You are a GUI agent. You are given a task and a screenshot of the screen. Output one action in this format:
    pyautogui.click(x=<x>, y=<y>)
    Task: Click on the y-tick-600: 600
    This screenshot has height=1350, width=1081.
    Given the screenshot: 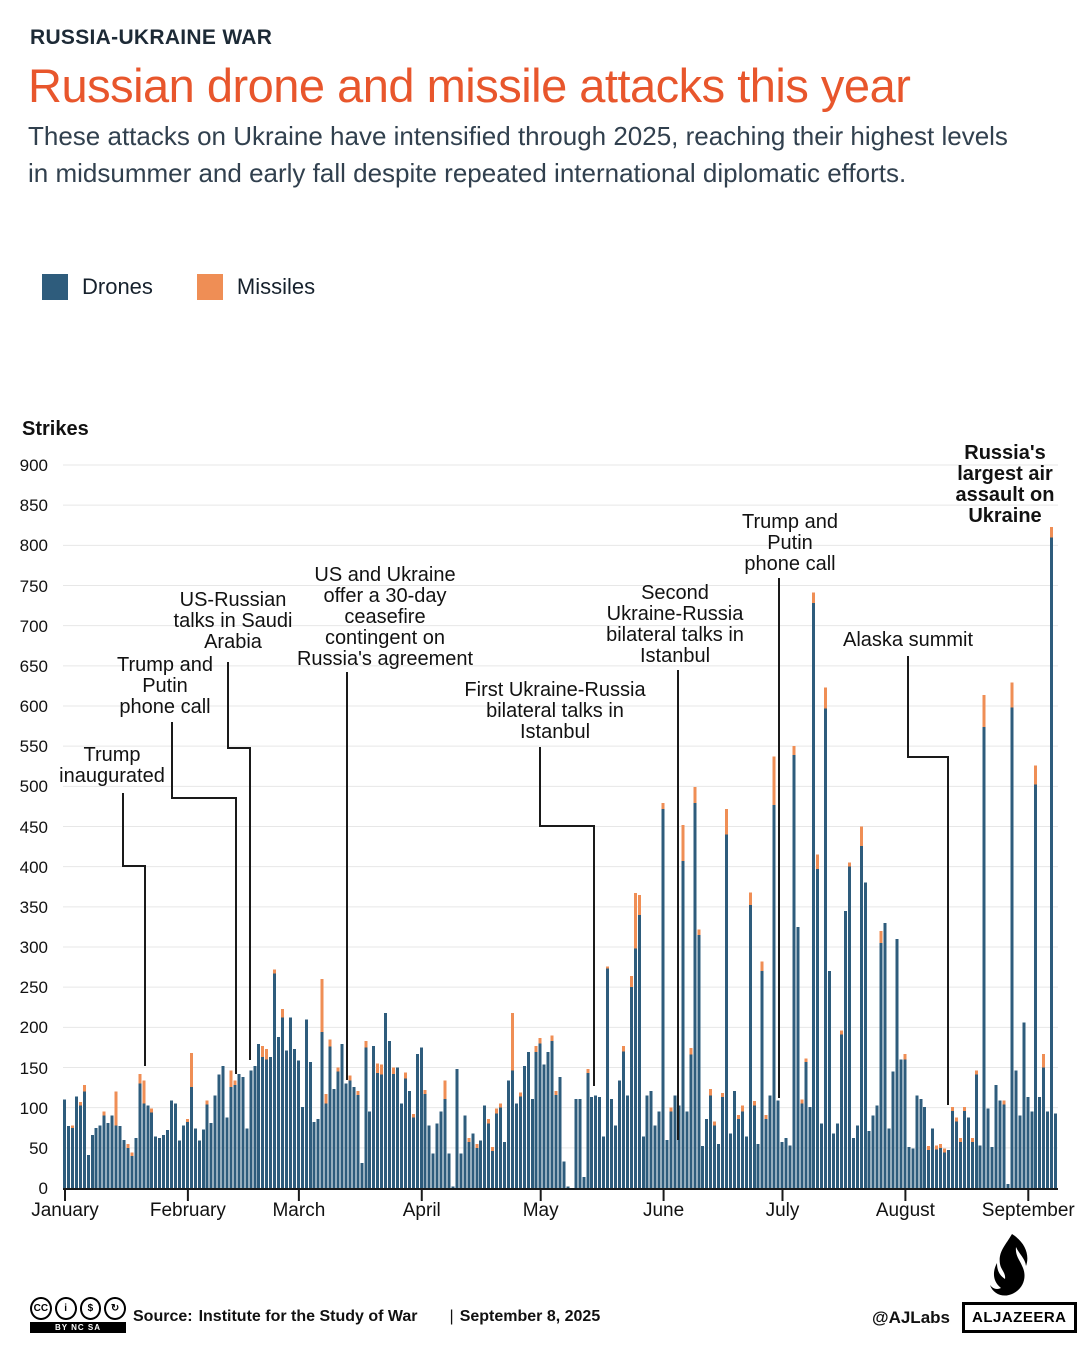 What is the action you would take?
    pyautogui.click(x=33, y=706)
    